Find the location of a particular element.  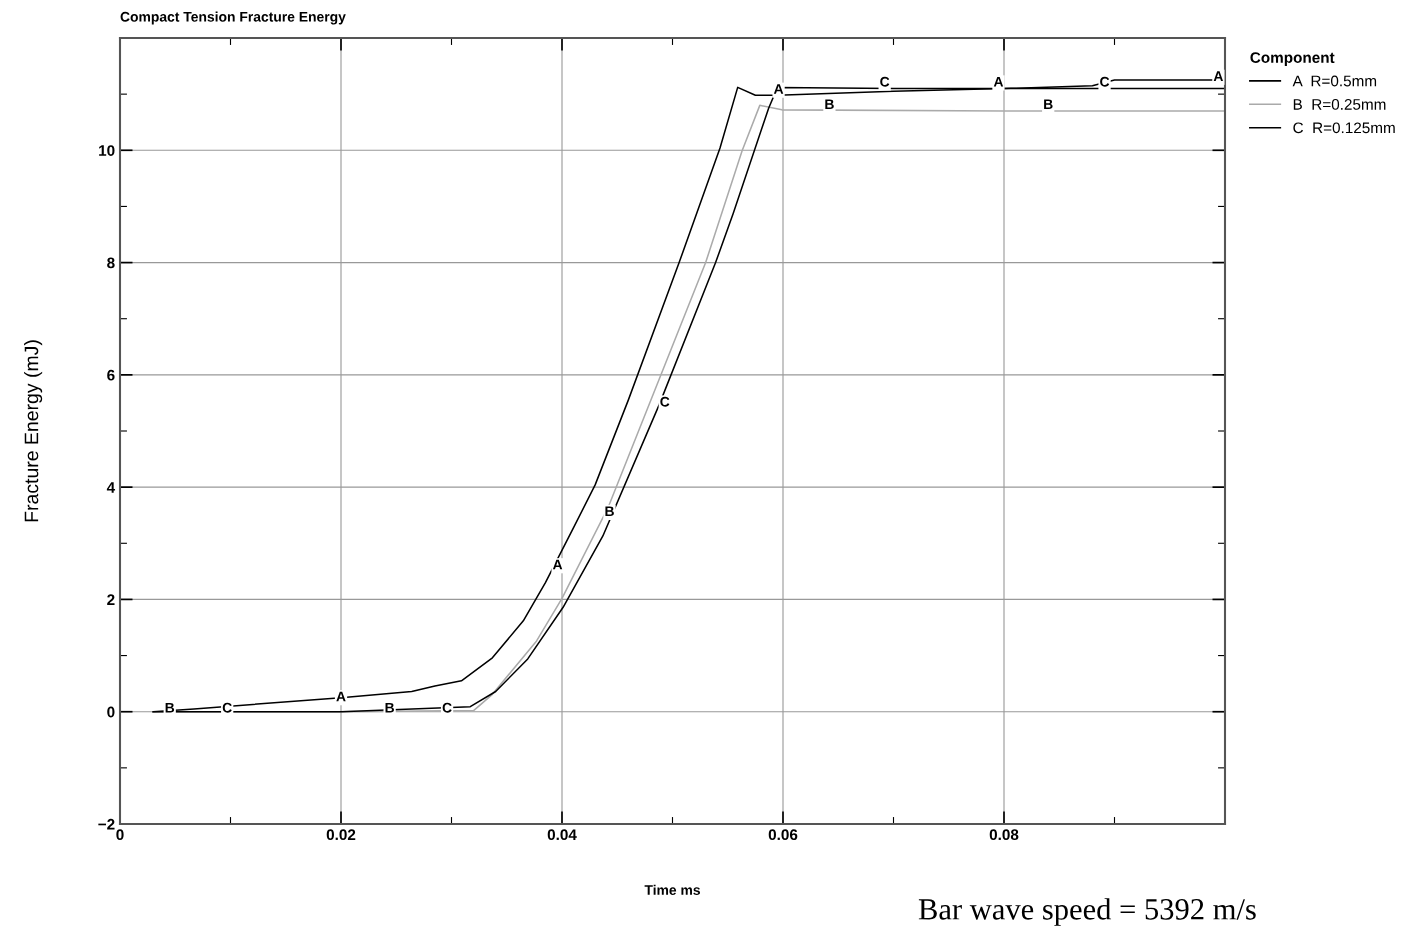

y-tick-label: −2 is located at coordinates (106, 824).